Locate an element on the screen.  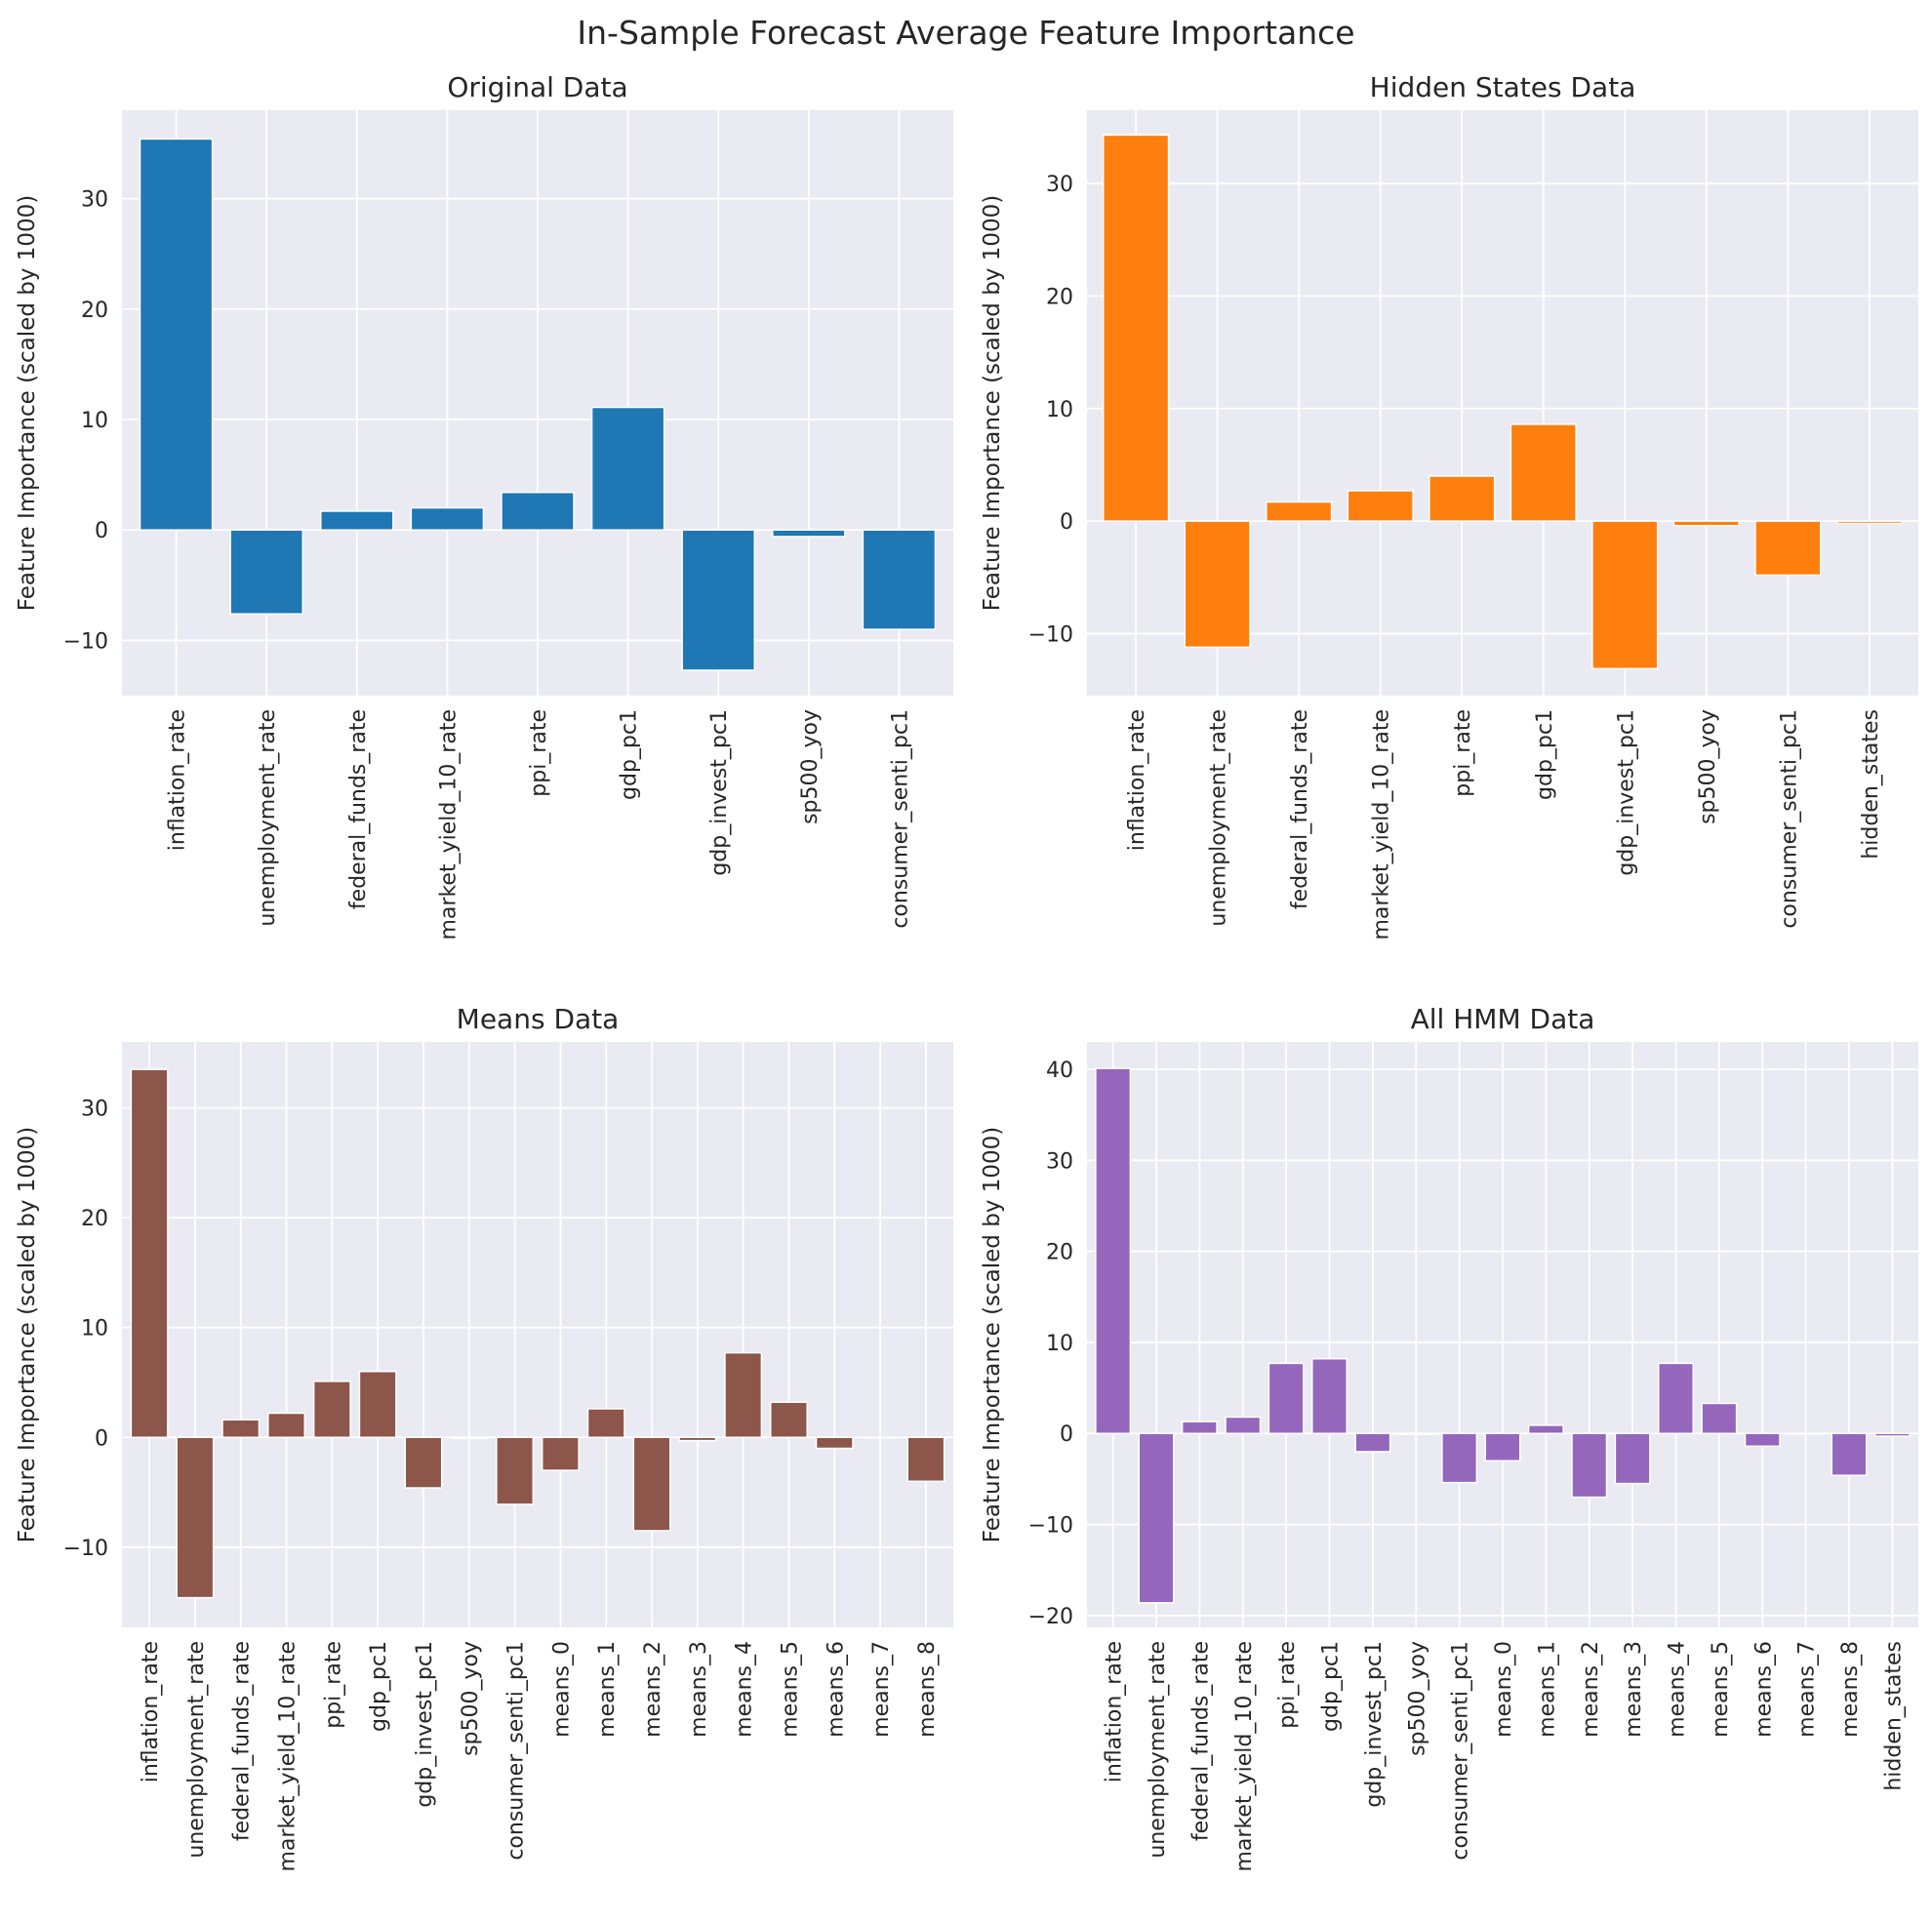
x-tick-label: means_1 is located at coordinates (1547, 1689).